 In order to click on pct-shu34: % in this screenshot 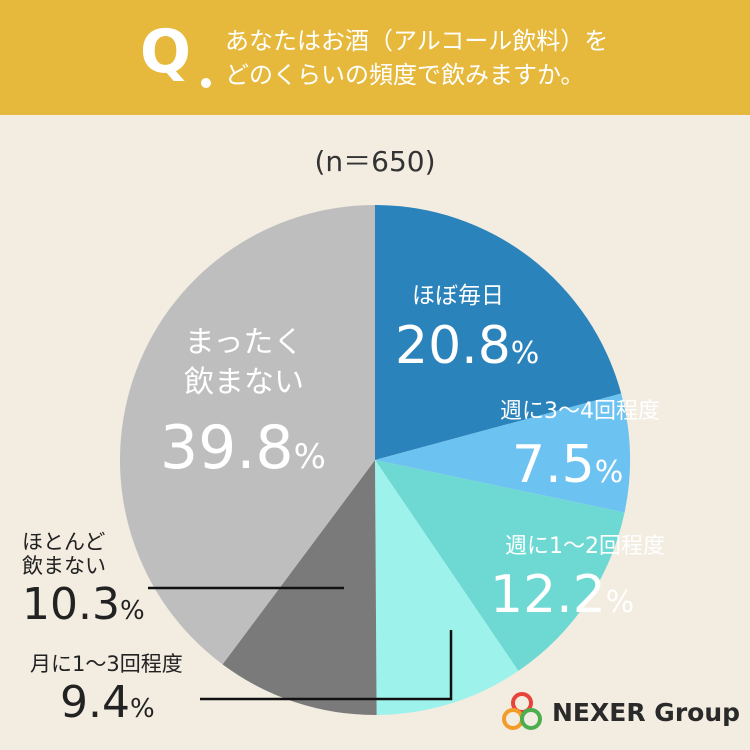, I will do `click(609, 472)`.